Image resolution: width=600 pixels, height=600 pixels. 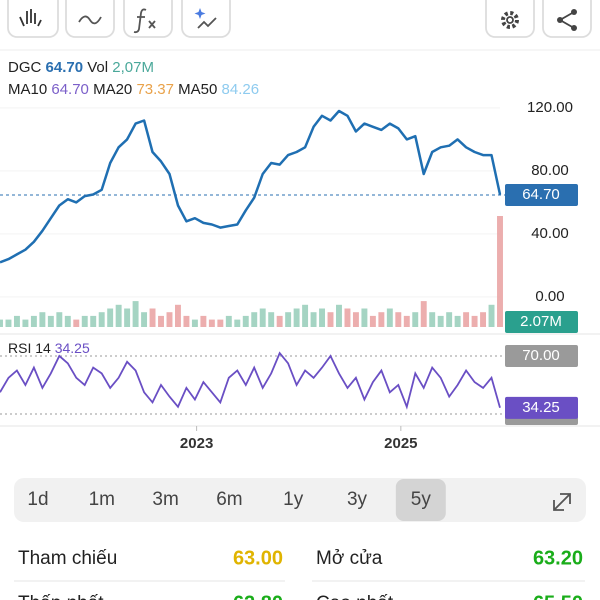 What do you see at coordinates (299, 19) in the screenshot?
I see `toolbar` at bounding box center [299, 19].